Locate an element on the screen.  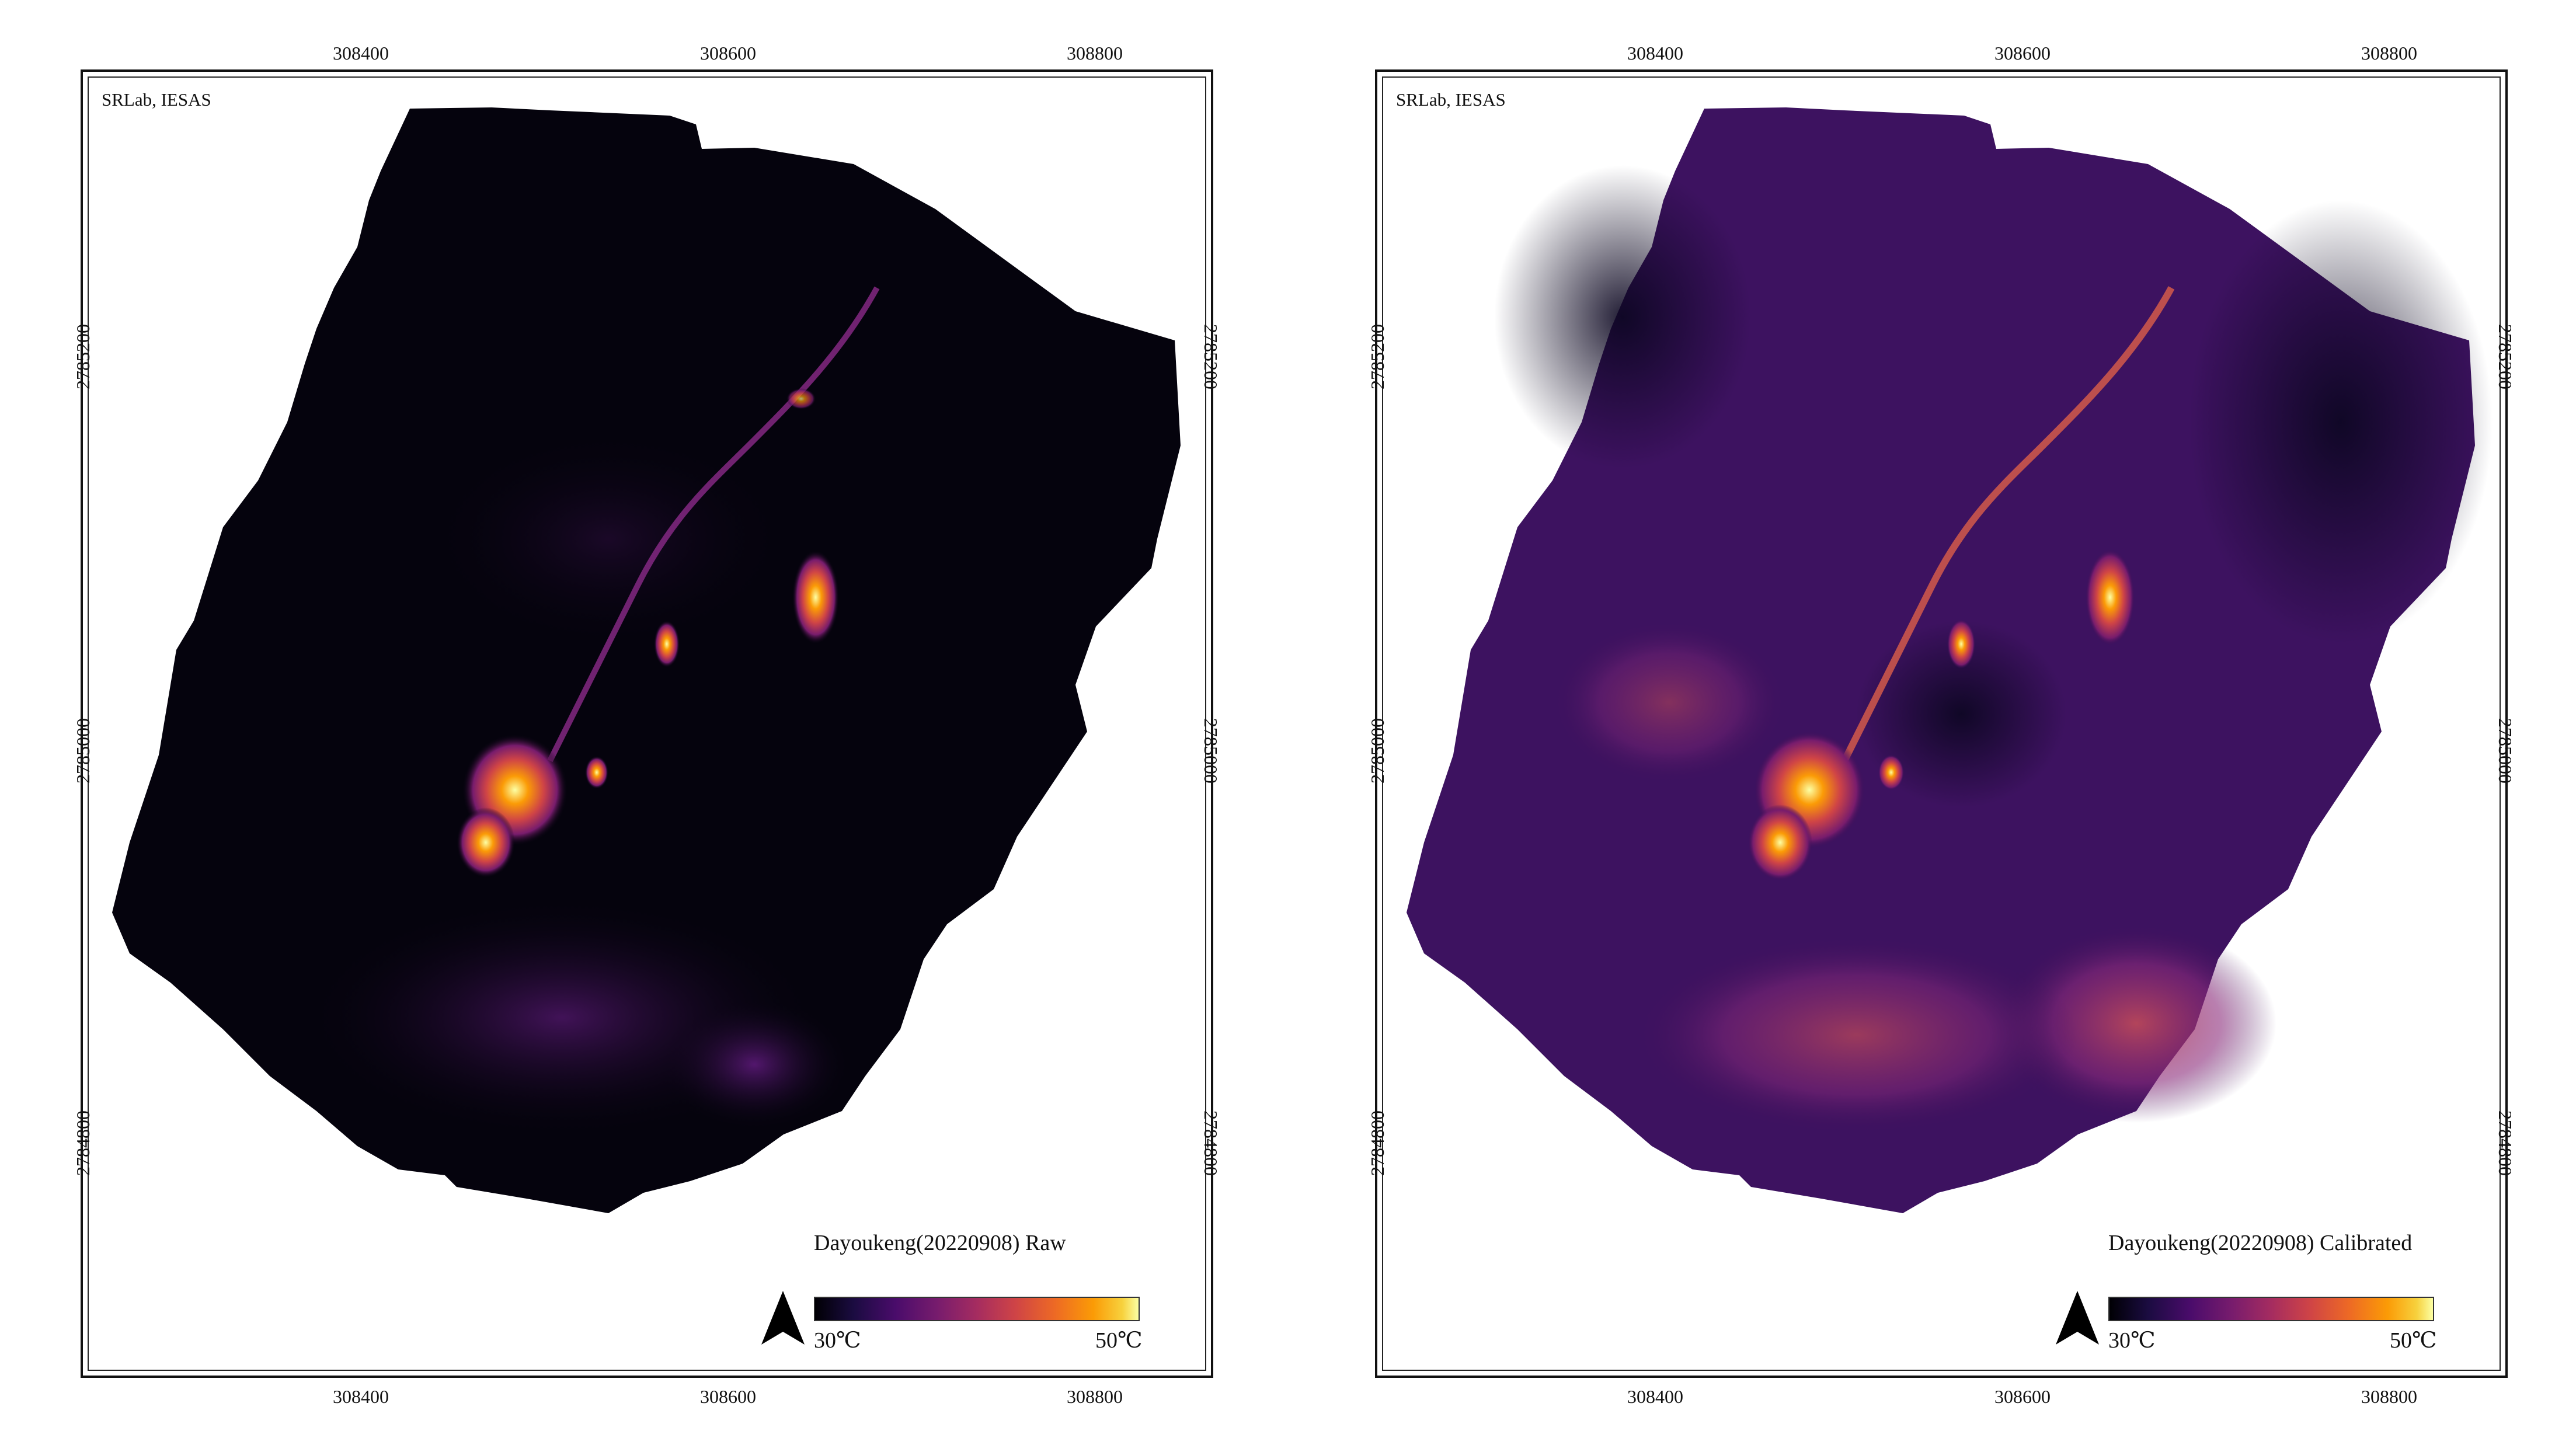
map-title: Dayoukeng(20220908) Calibrated is located at coordinates (2260, 1243).